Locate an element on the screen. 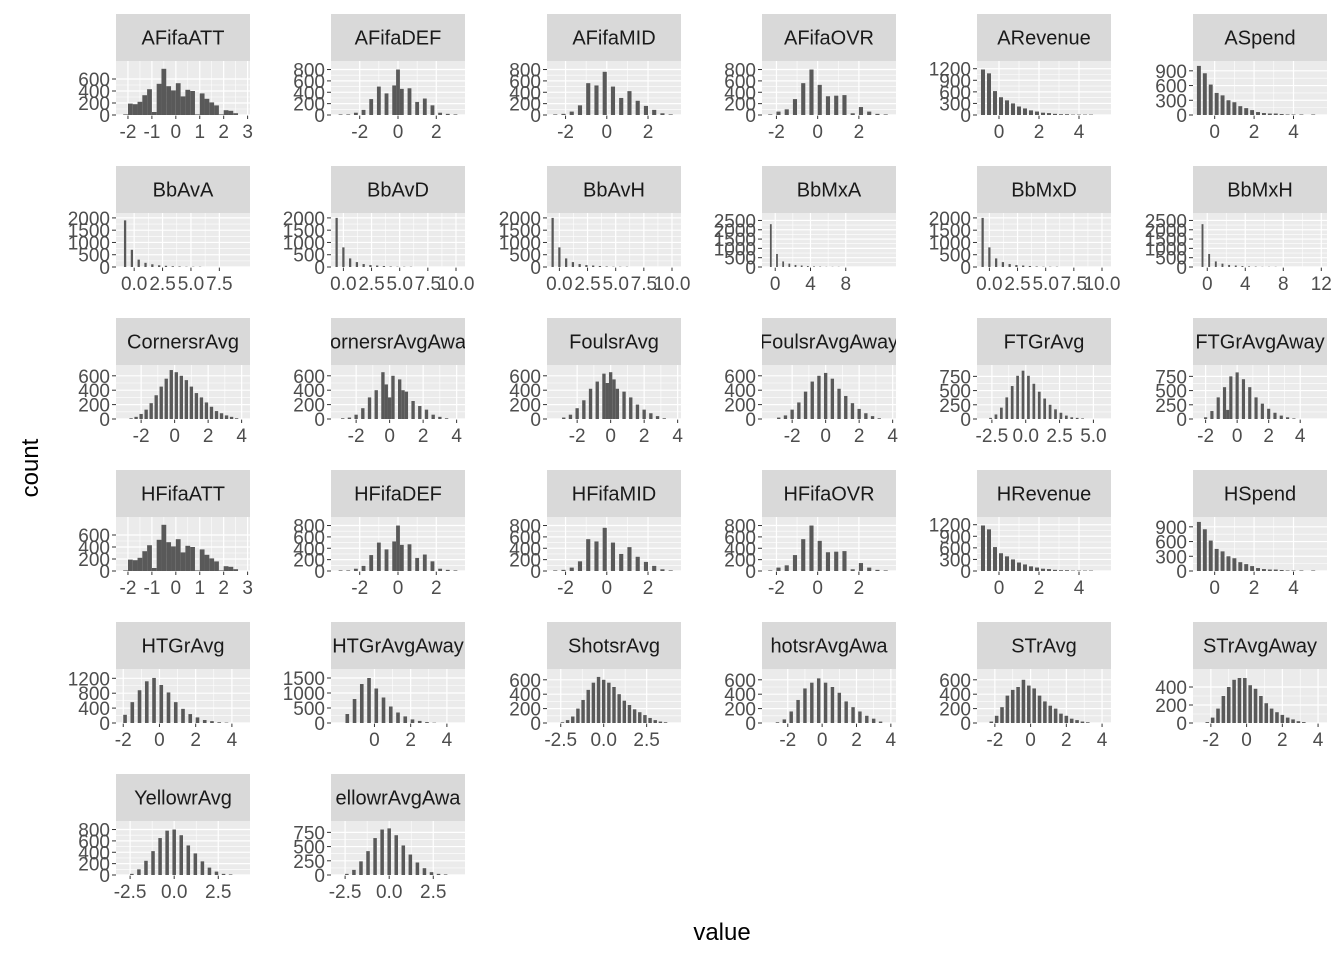  x-tick-label: -2 is located at coordinates (565, 588).